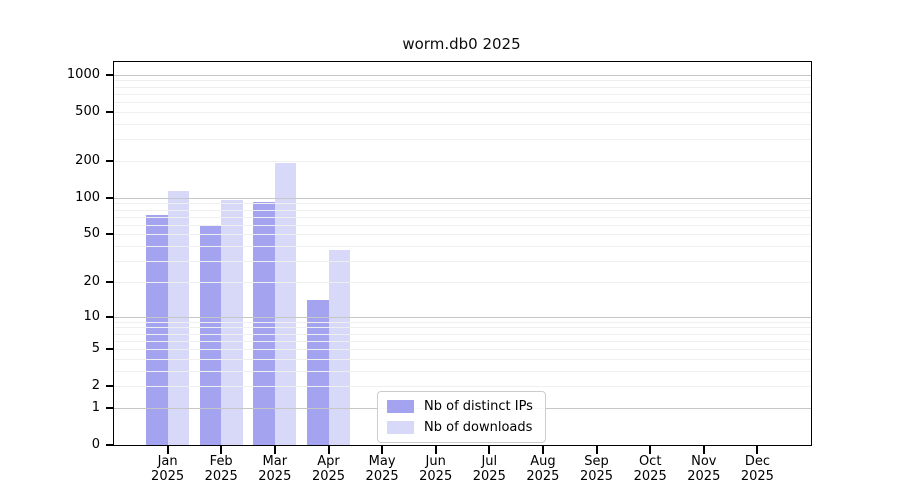 The height and width of the screenshot is (500, 900). What do you see at coordinates (328, 469) in the screenshot?
I see `x-axis-tick-label: Apr 2025` at bounding box center [328, 469].